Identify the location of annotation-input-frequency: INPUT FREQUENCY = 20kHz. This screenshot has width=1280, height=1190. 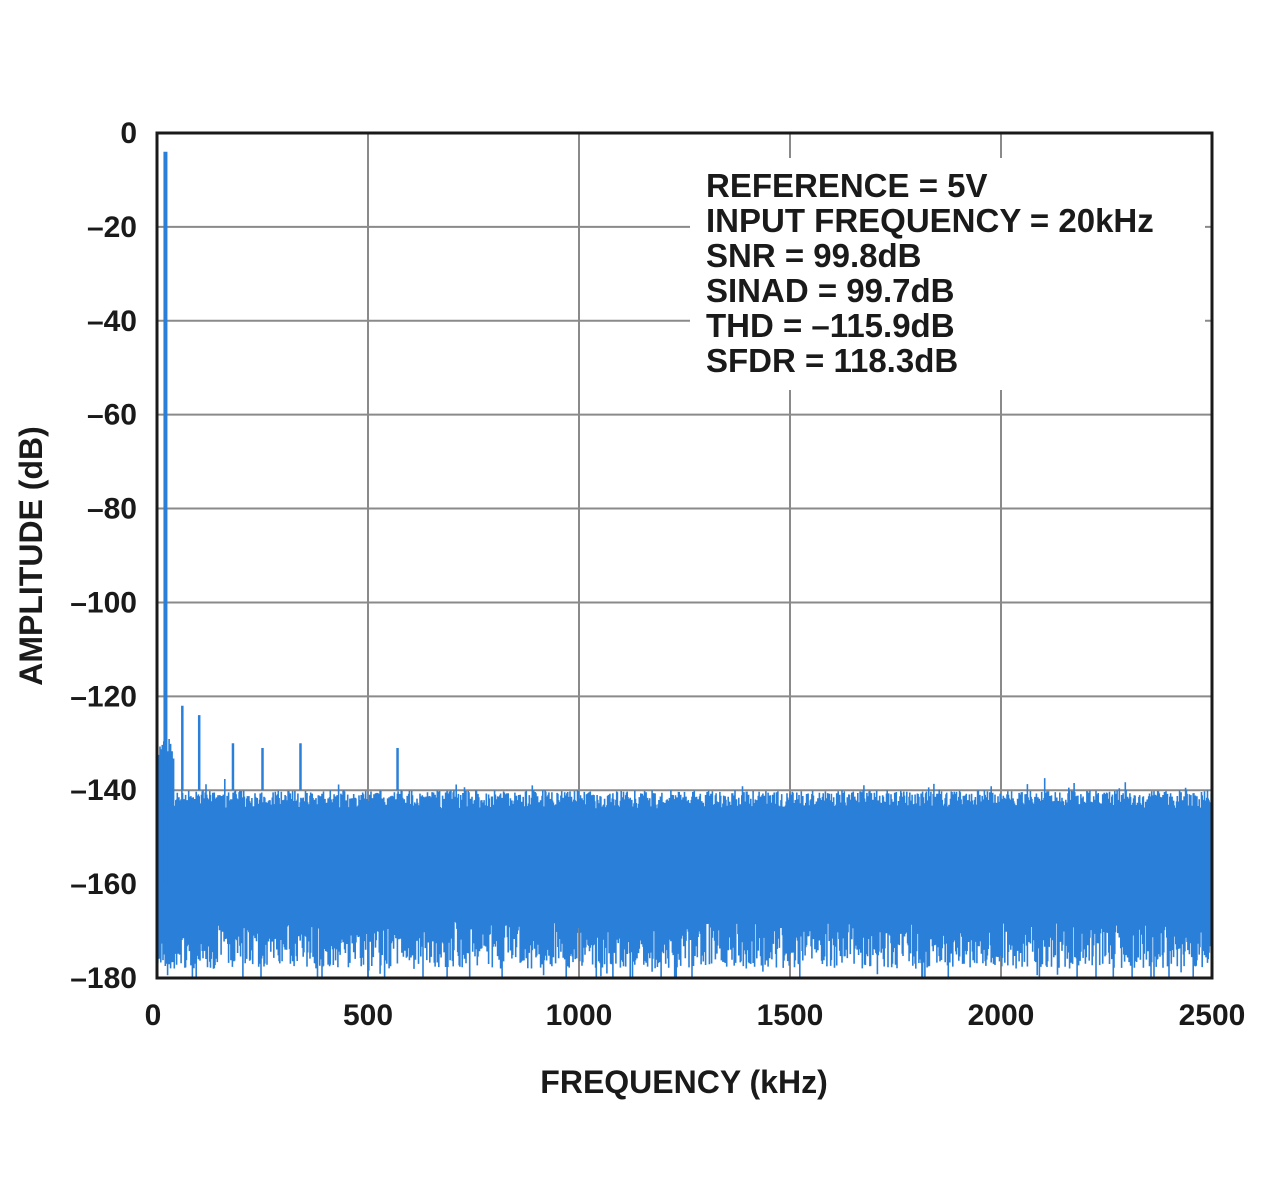
(930, 220).